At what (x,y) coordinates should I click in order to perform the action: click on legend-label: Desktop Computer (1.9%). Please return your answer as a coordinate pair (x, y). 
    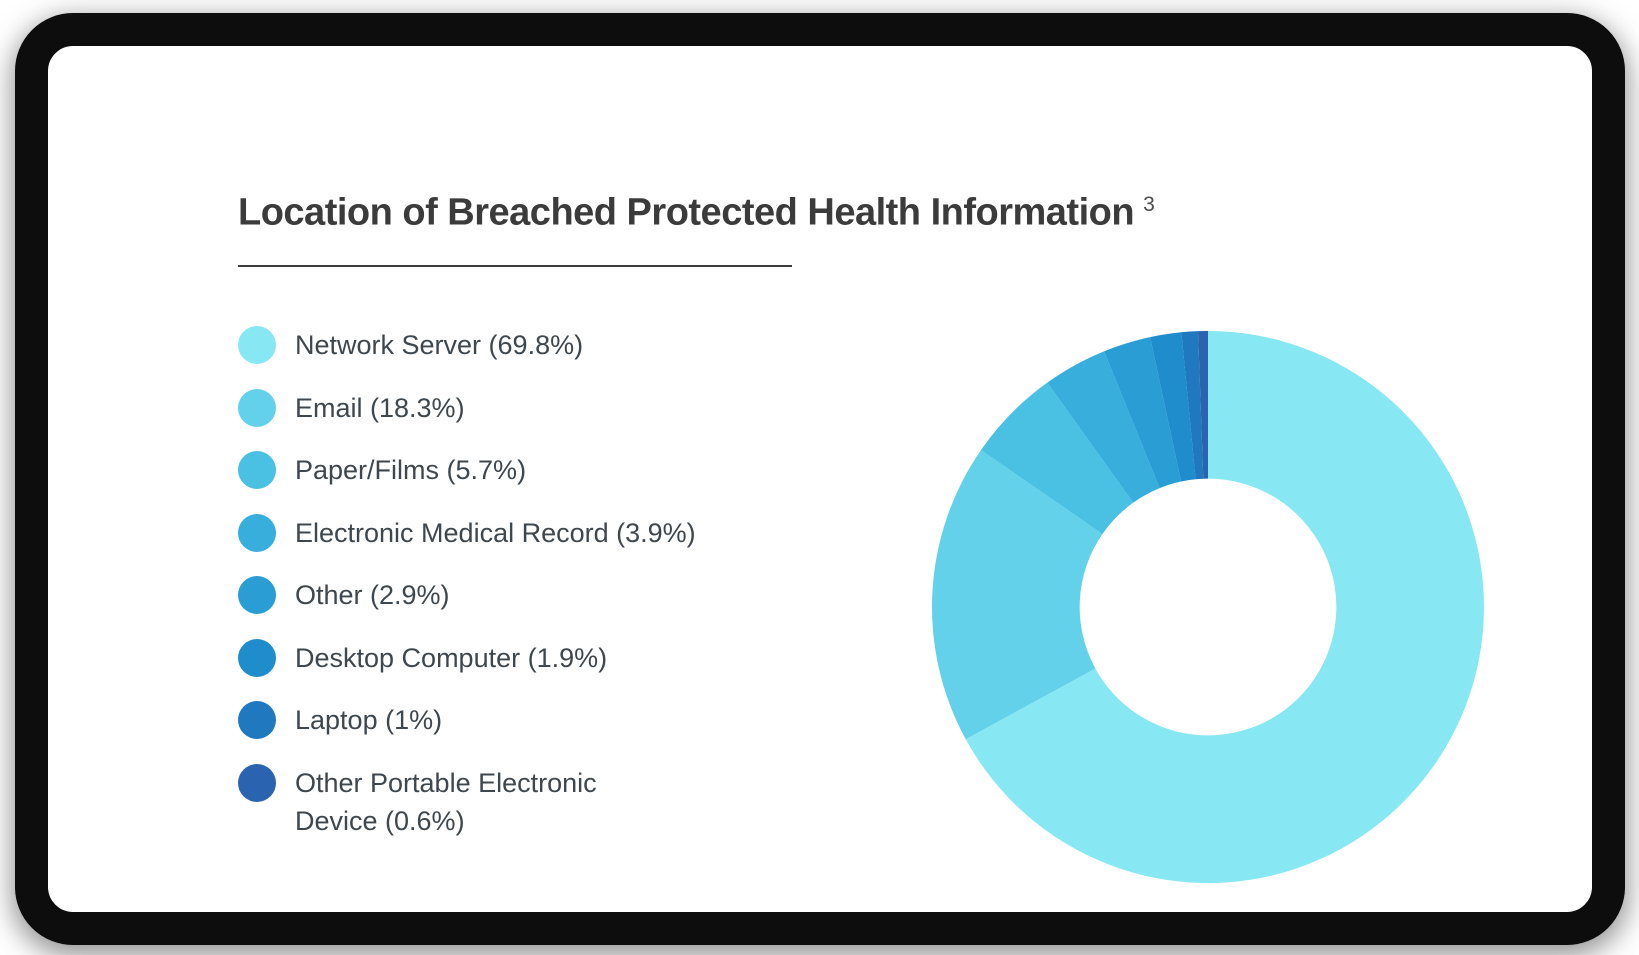
    Looking at the image, I should click on (451, 657).